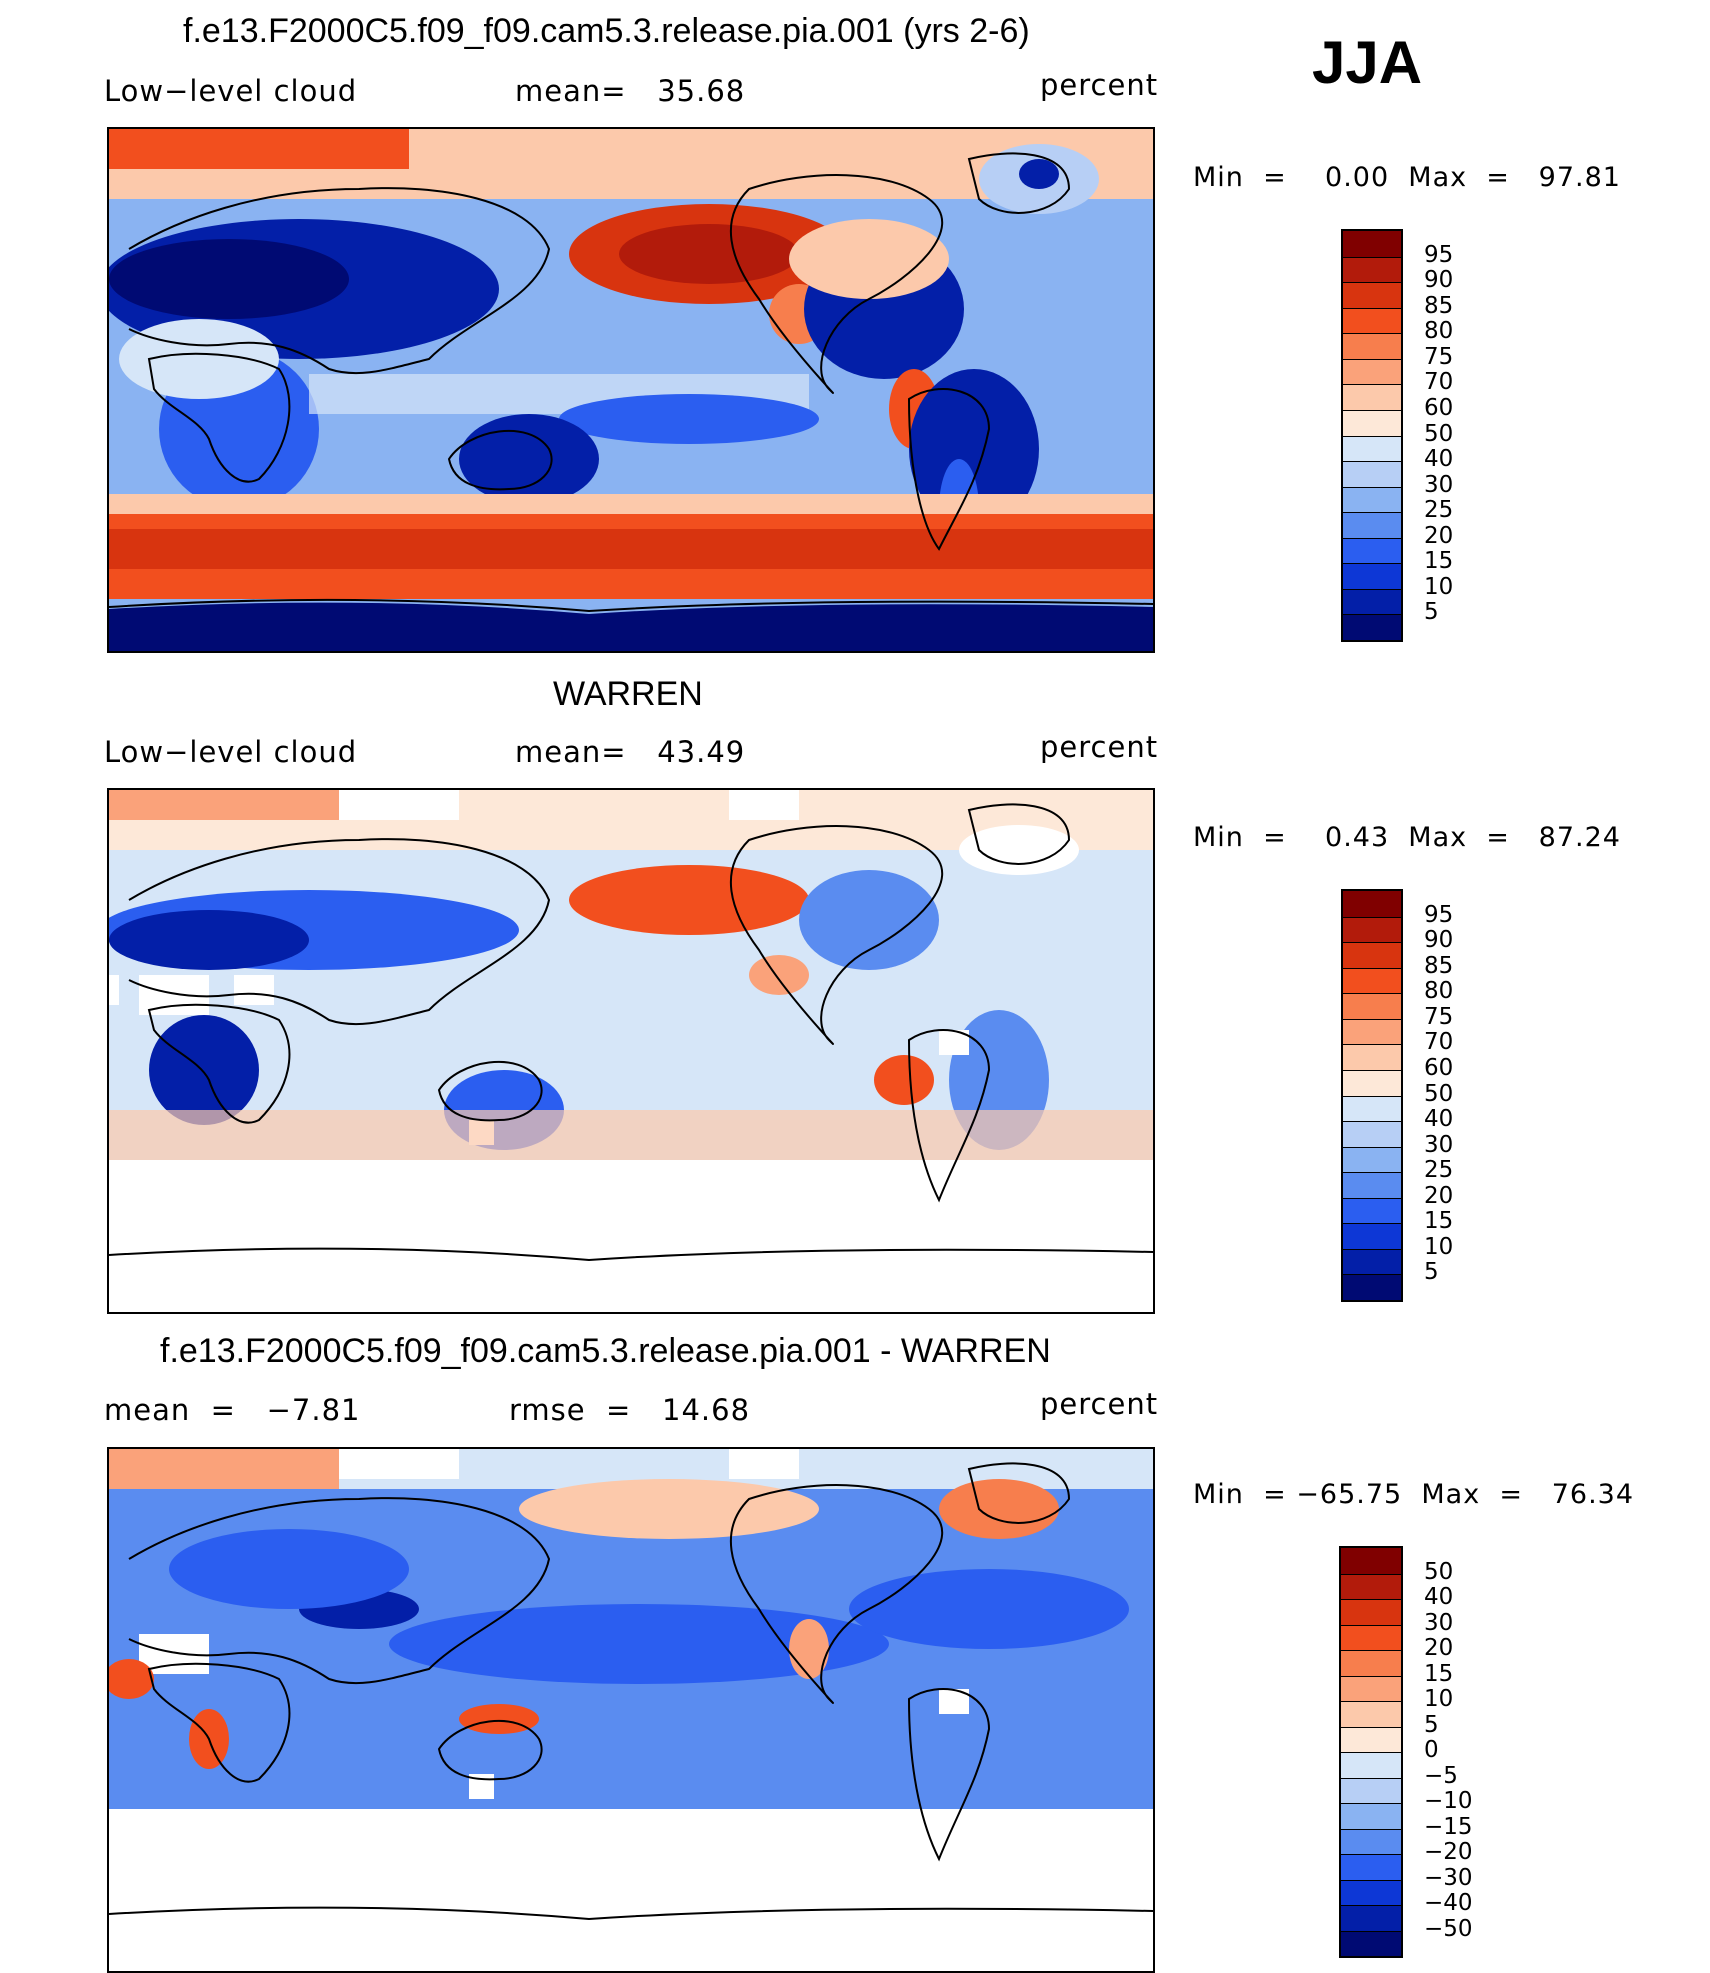  What do you see at coordinates (1099, 85) in the screenshot?
I see `panel-1-units-label: percent` at bounding box center [1099, 85].